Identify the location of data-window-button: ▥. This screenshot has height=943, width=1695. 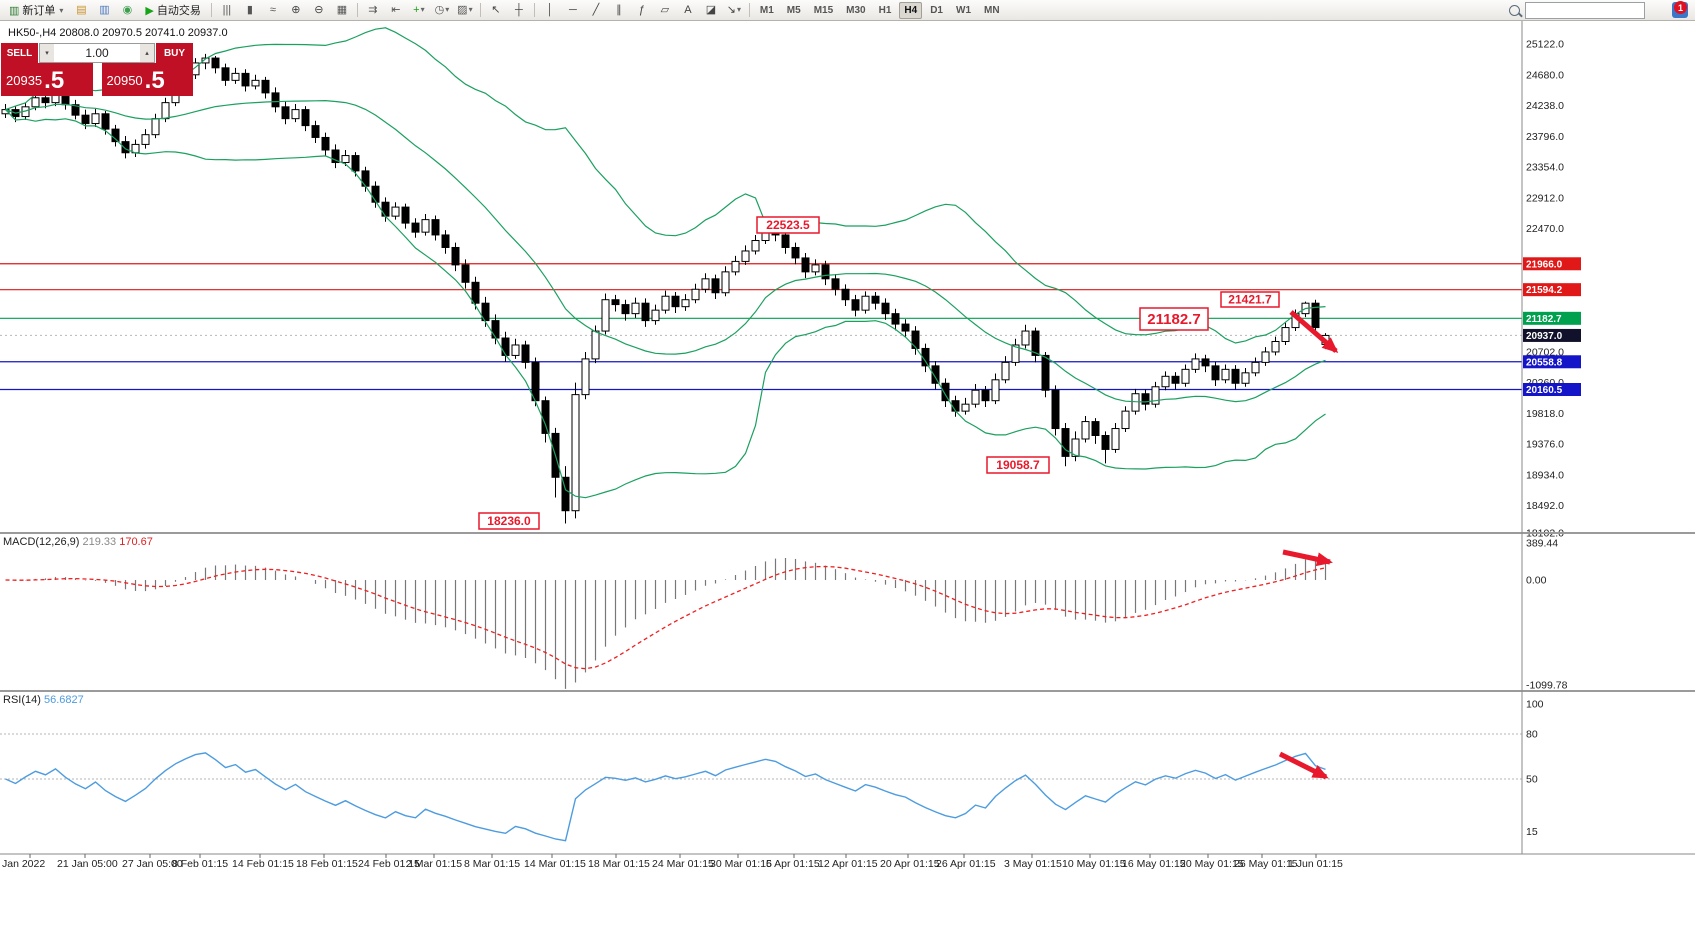
(104, 10).